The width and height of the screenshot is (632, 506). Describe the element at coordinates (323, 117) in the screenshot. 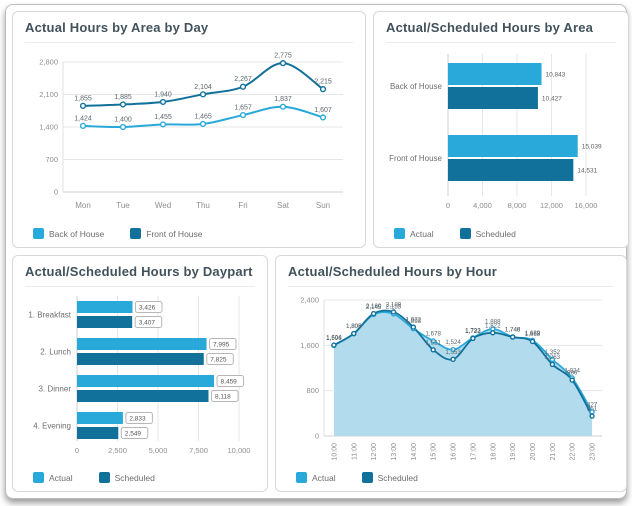

I see `point-back-of-house-sun` at that location.